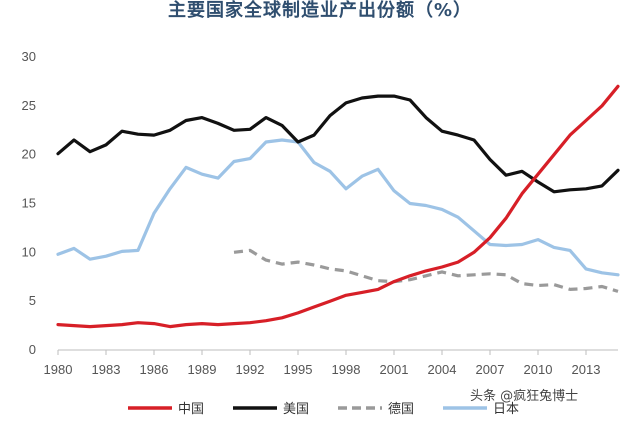 The height and width of the screenshot is (421, 640). What do you see at coordinates (524, 396) in the screenshot?
I see `watermark: 头条 @疯狂兔博士` at bounding box center [524, 396].